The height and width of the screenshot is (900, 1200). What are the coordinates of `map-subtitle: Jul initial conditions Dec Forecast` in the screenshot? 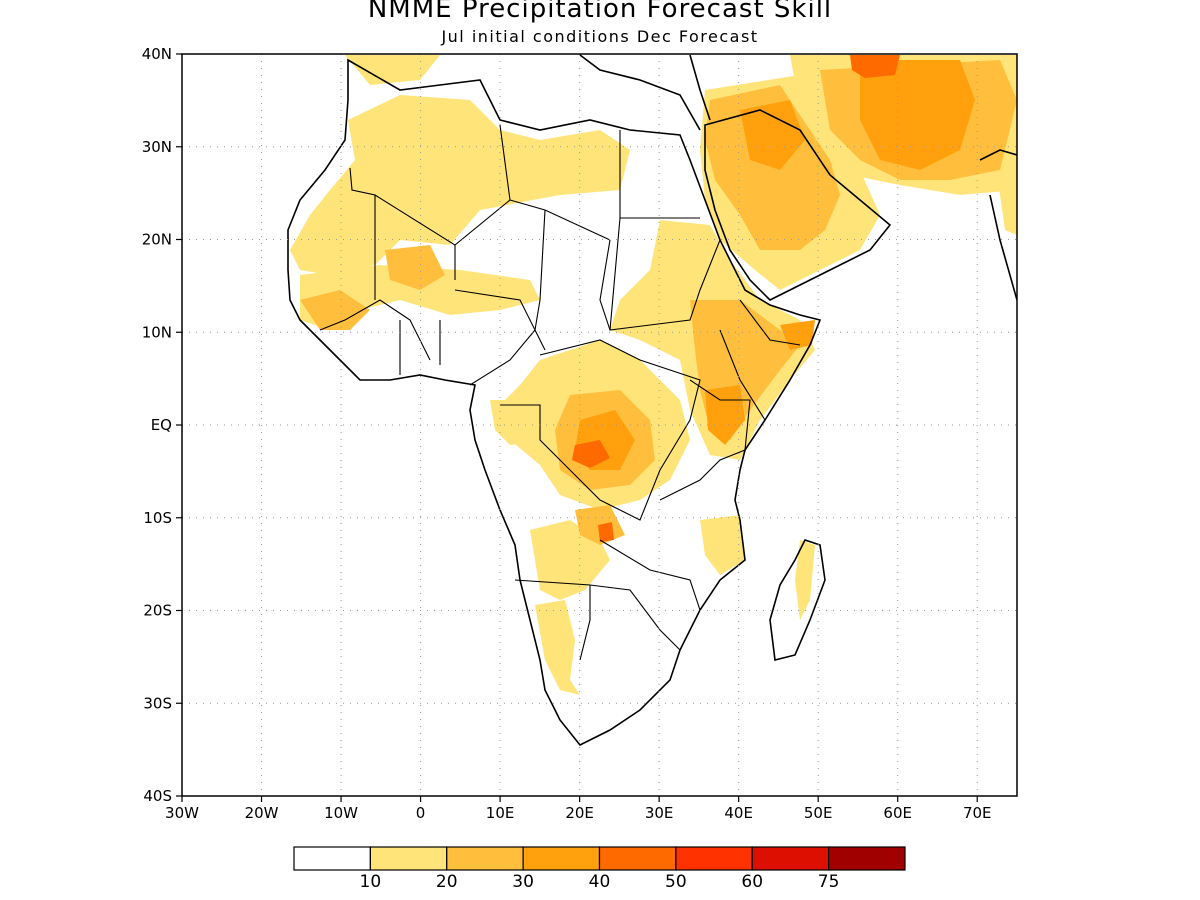 It's located at (600, 36).